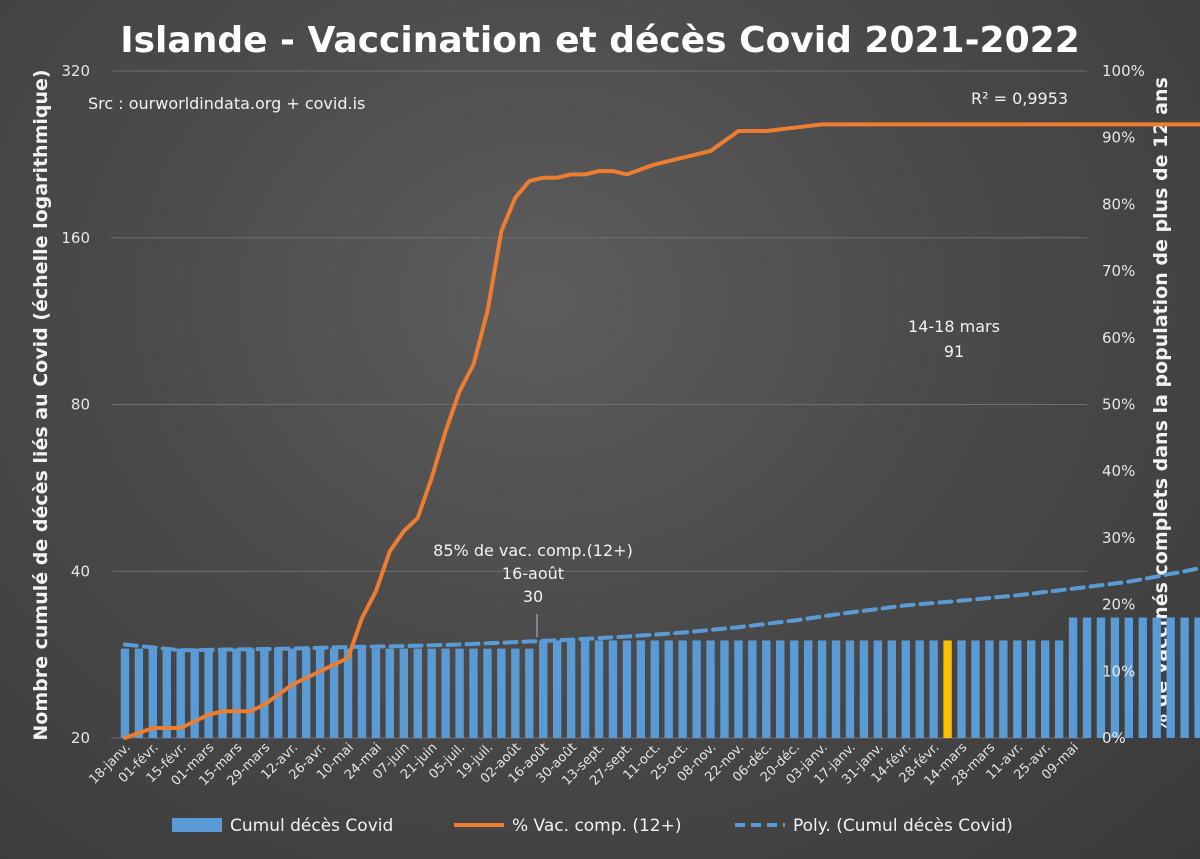  What do you see at coordinates (1118, 405) in the screenshot?
I see `y-tick-right: 50%` at bounding box center [1118, 405].